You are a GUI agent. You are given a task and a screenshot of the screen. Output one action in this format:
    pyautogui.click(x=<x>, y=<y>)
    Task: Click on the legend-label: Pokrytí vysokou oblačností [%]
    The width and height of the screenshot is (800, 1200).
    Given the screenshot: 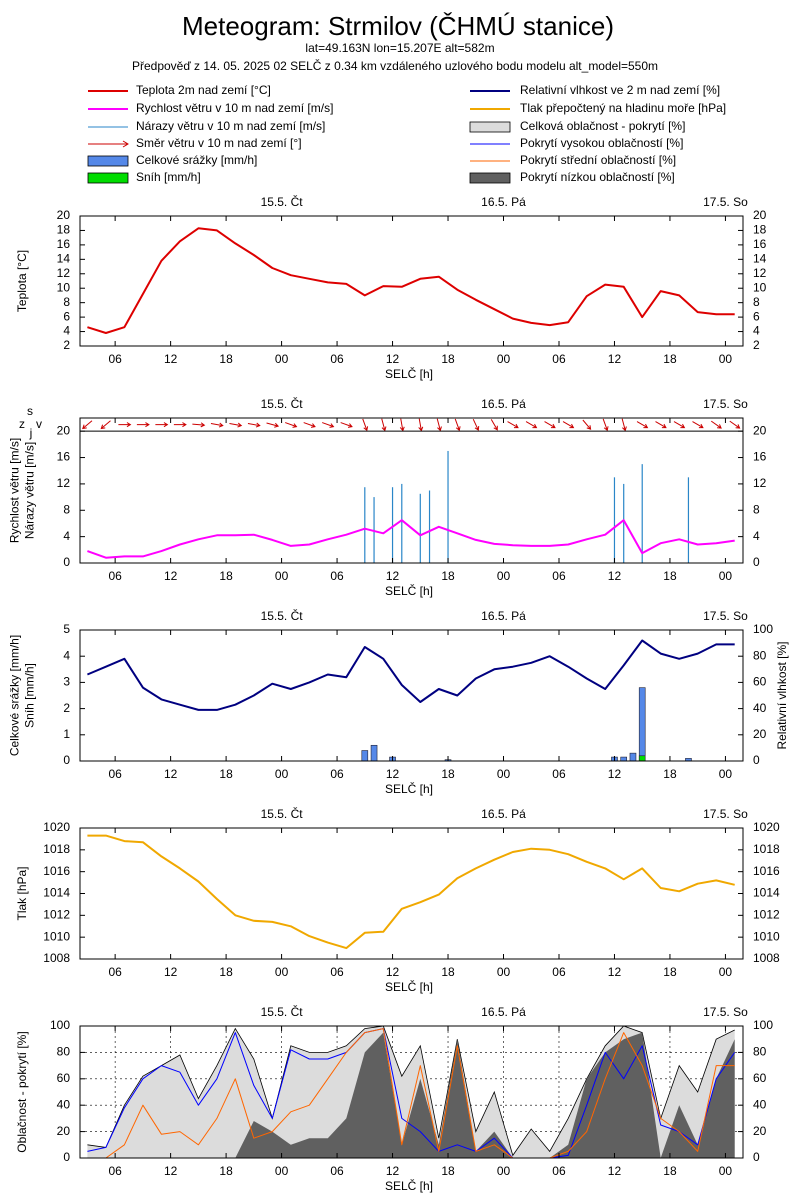 What is the action you would take?
    pyautogui.click(x=601, y=143)
    